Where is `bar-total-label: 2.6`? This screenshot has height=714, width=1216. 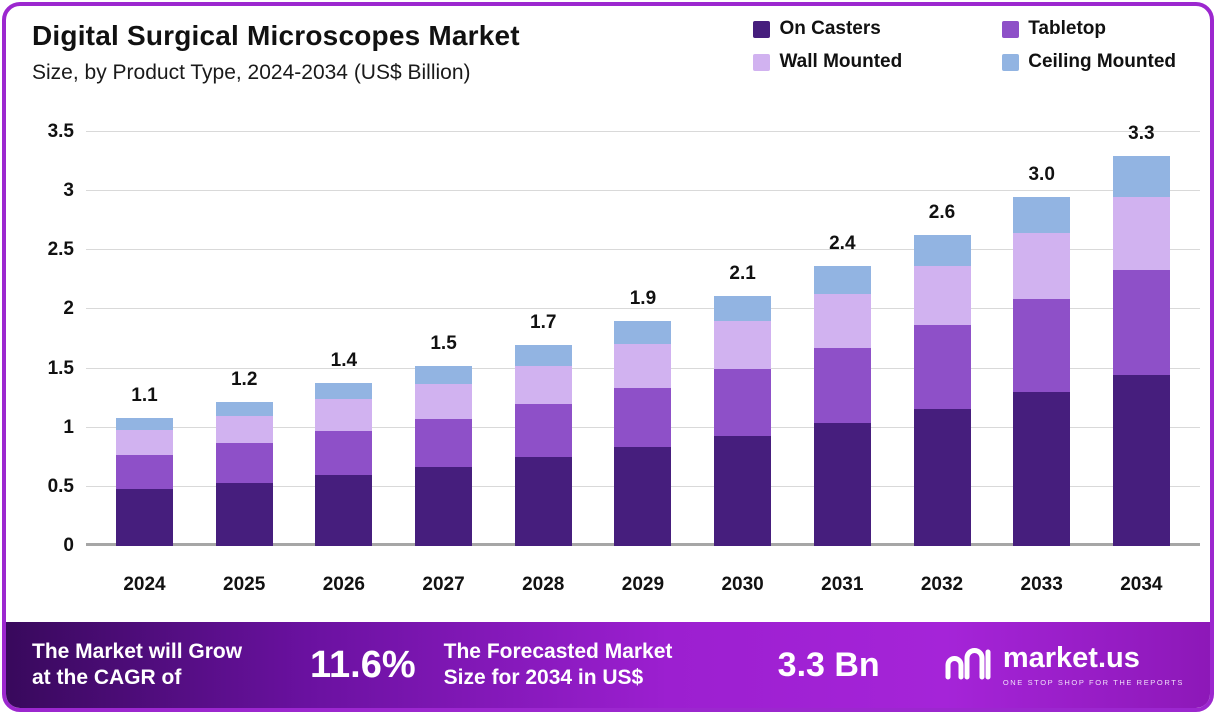
bar-total-label: 2.6 is located at coordinates (942, 212).